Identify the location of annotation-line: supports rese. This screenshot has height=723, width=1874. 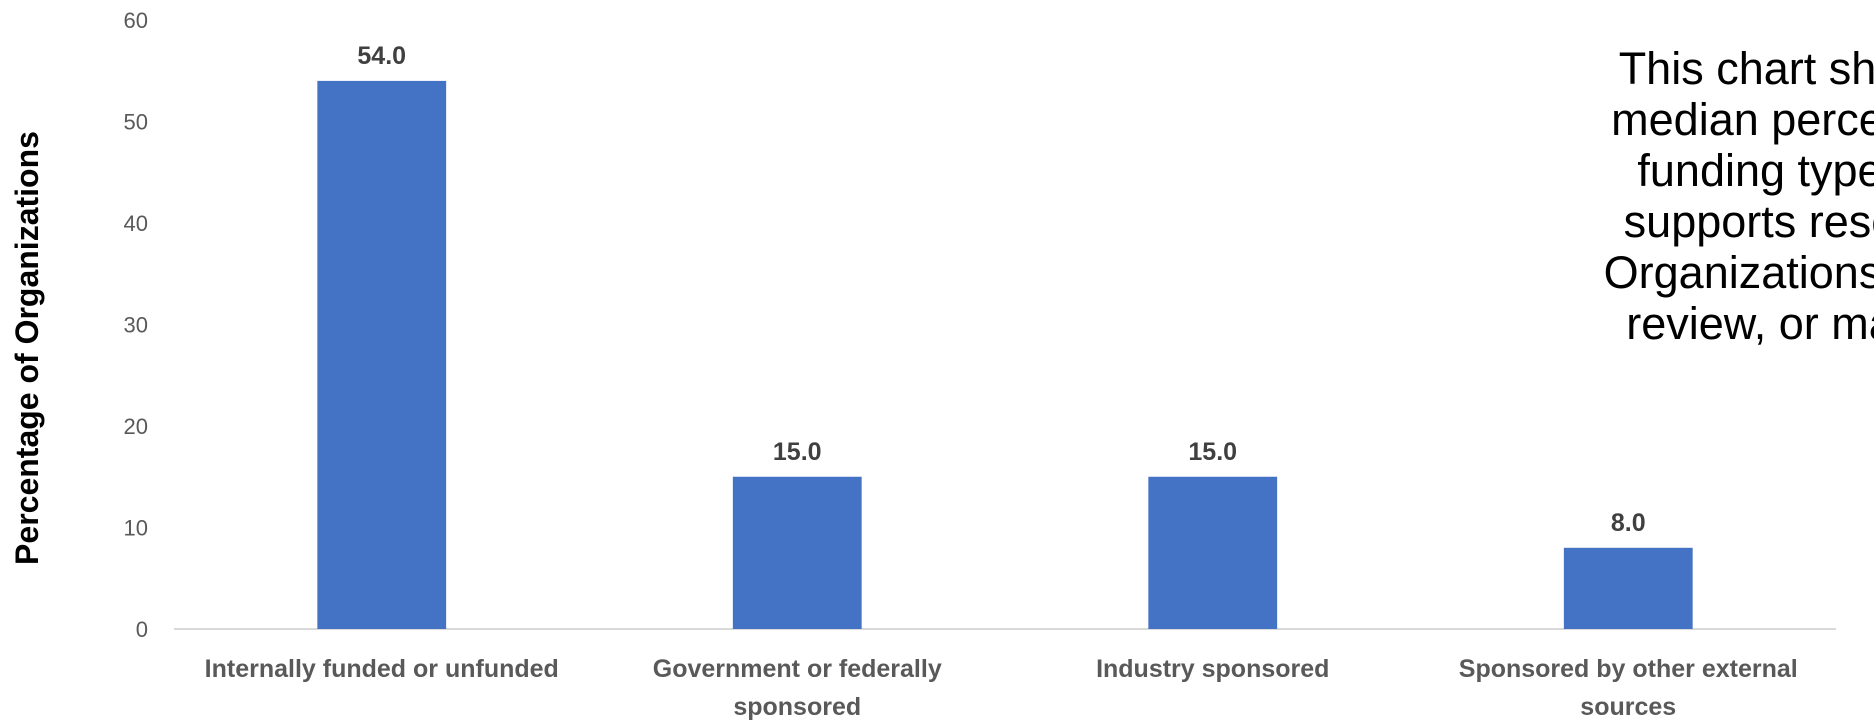
(1749, 221).